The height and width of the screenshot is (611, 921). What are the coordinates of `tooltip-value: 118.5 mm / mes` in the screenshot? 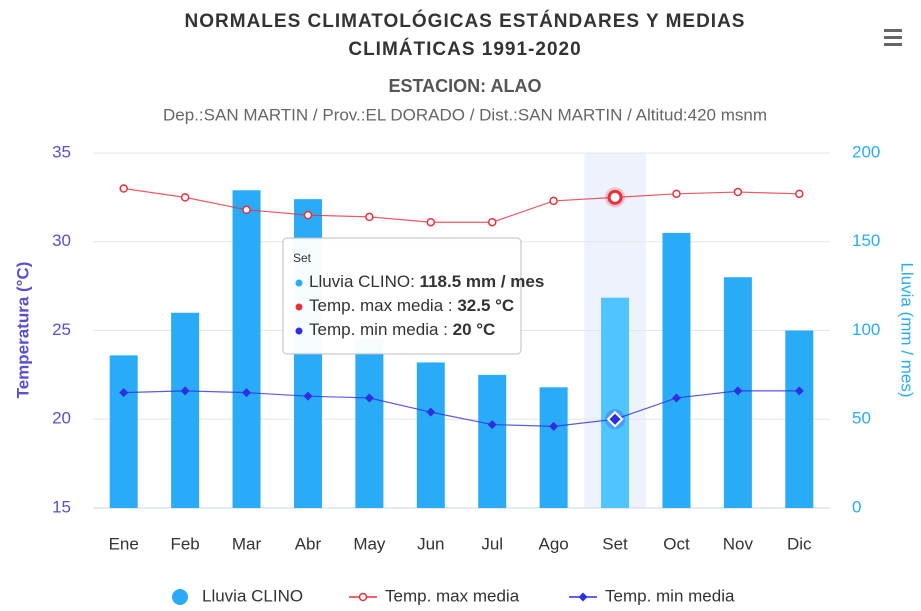 It's located at (482, 281).